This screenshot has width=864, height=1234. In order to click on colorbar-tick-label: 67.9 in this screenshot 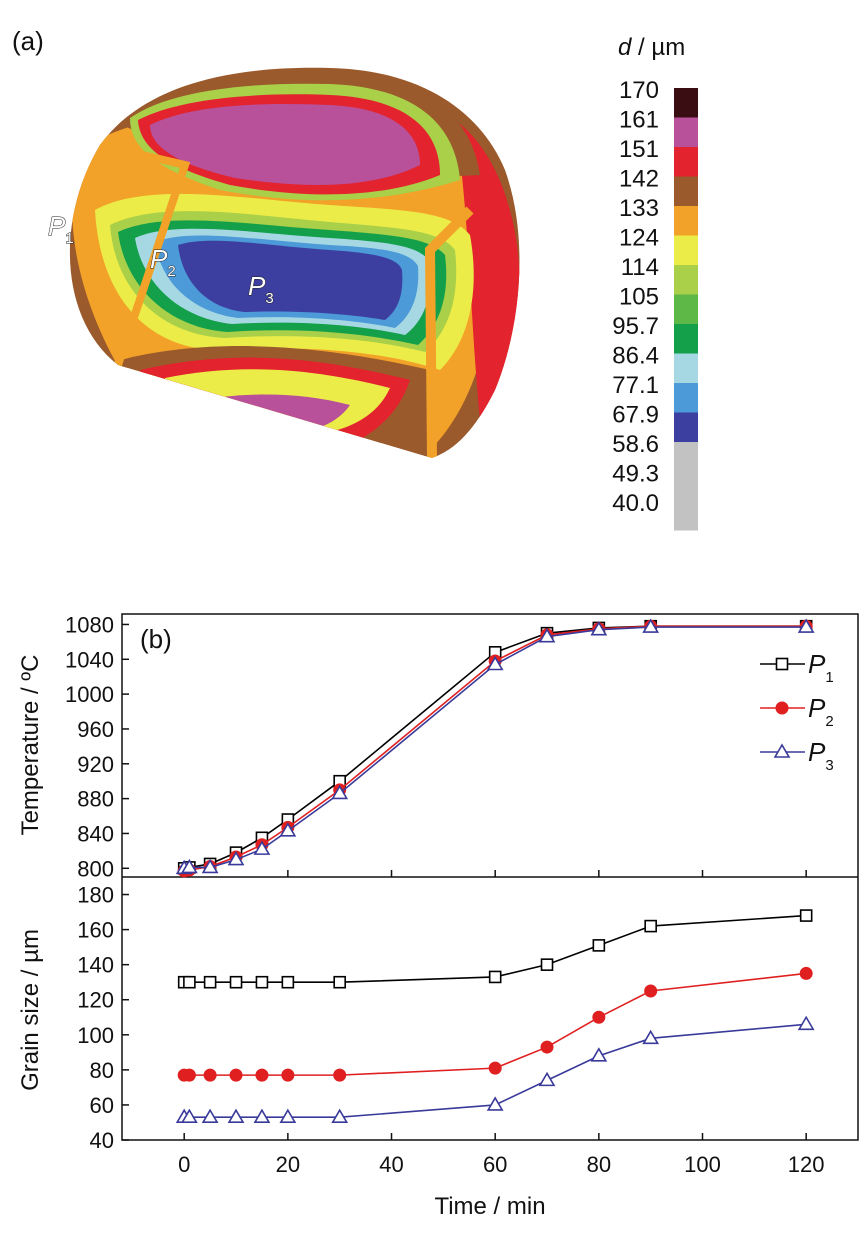, I will do `click(635, 415)`.